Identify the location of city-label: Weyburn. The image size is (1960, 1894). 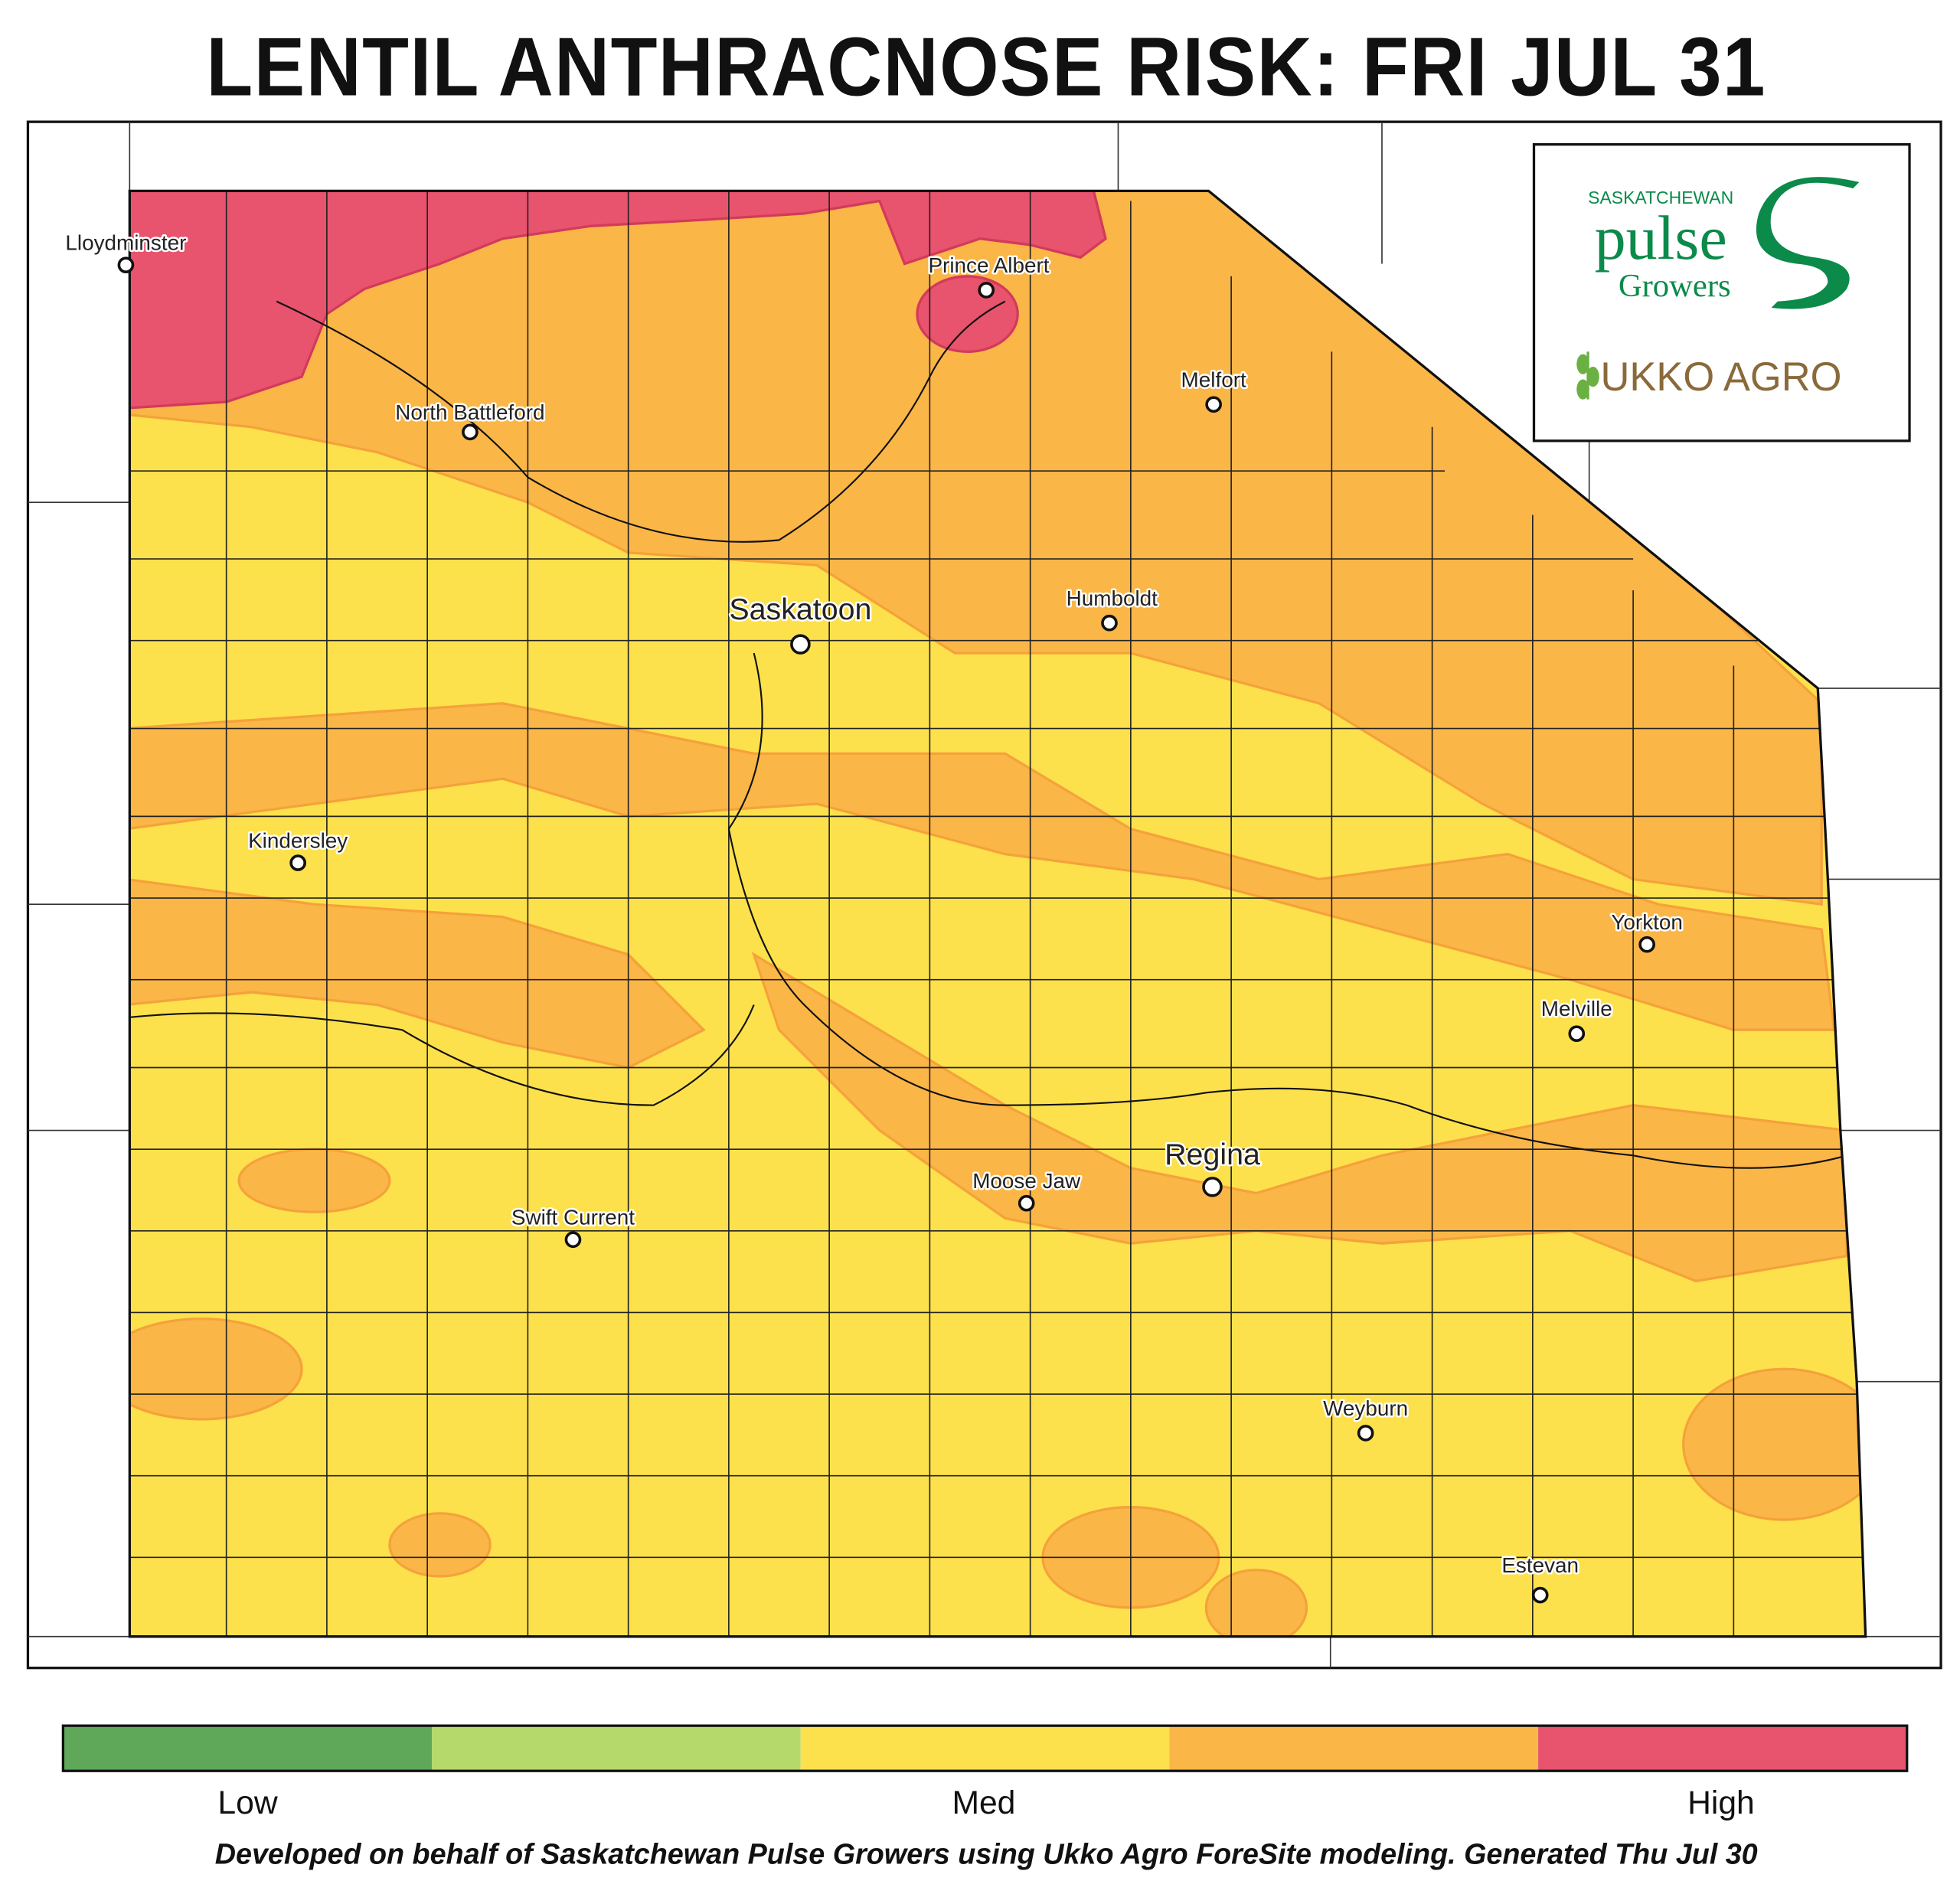
(1365, 1408).